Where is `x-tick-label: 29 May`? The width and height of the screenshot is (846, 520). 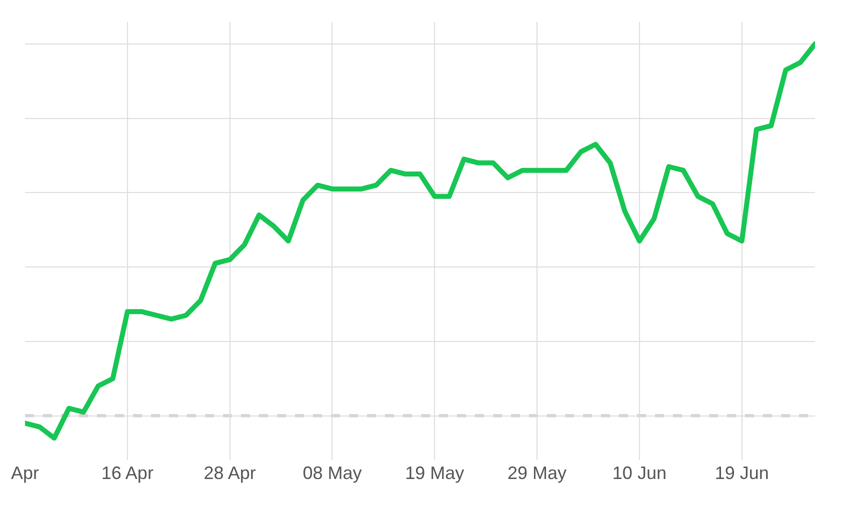 x-tick-label: 29 May is located at coordinates (537, 473).